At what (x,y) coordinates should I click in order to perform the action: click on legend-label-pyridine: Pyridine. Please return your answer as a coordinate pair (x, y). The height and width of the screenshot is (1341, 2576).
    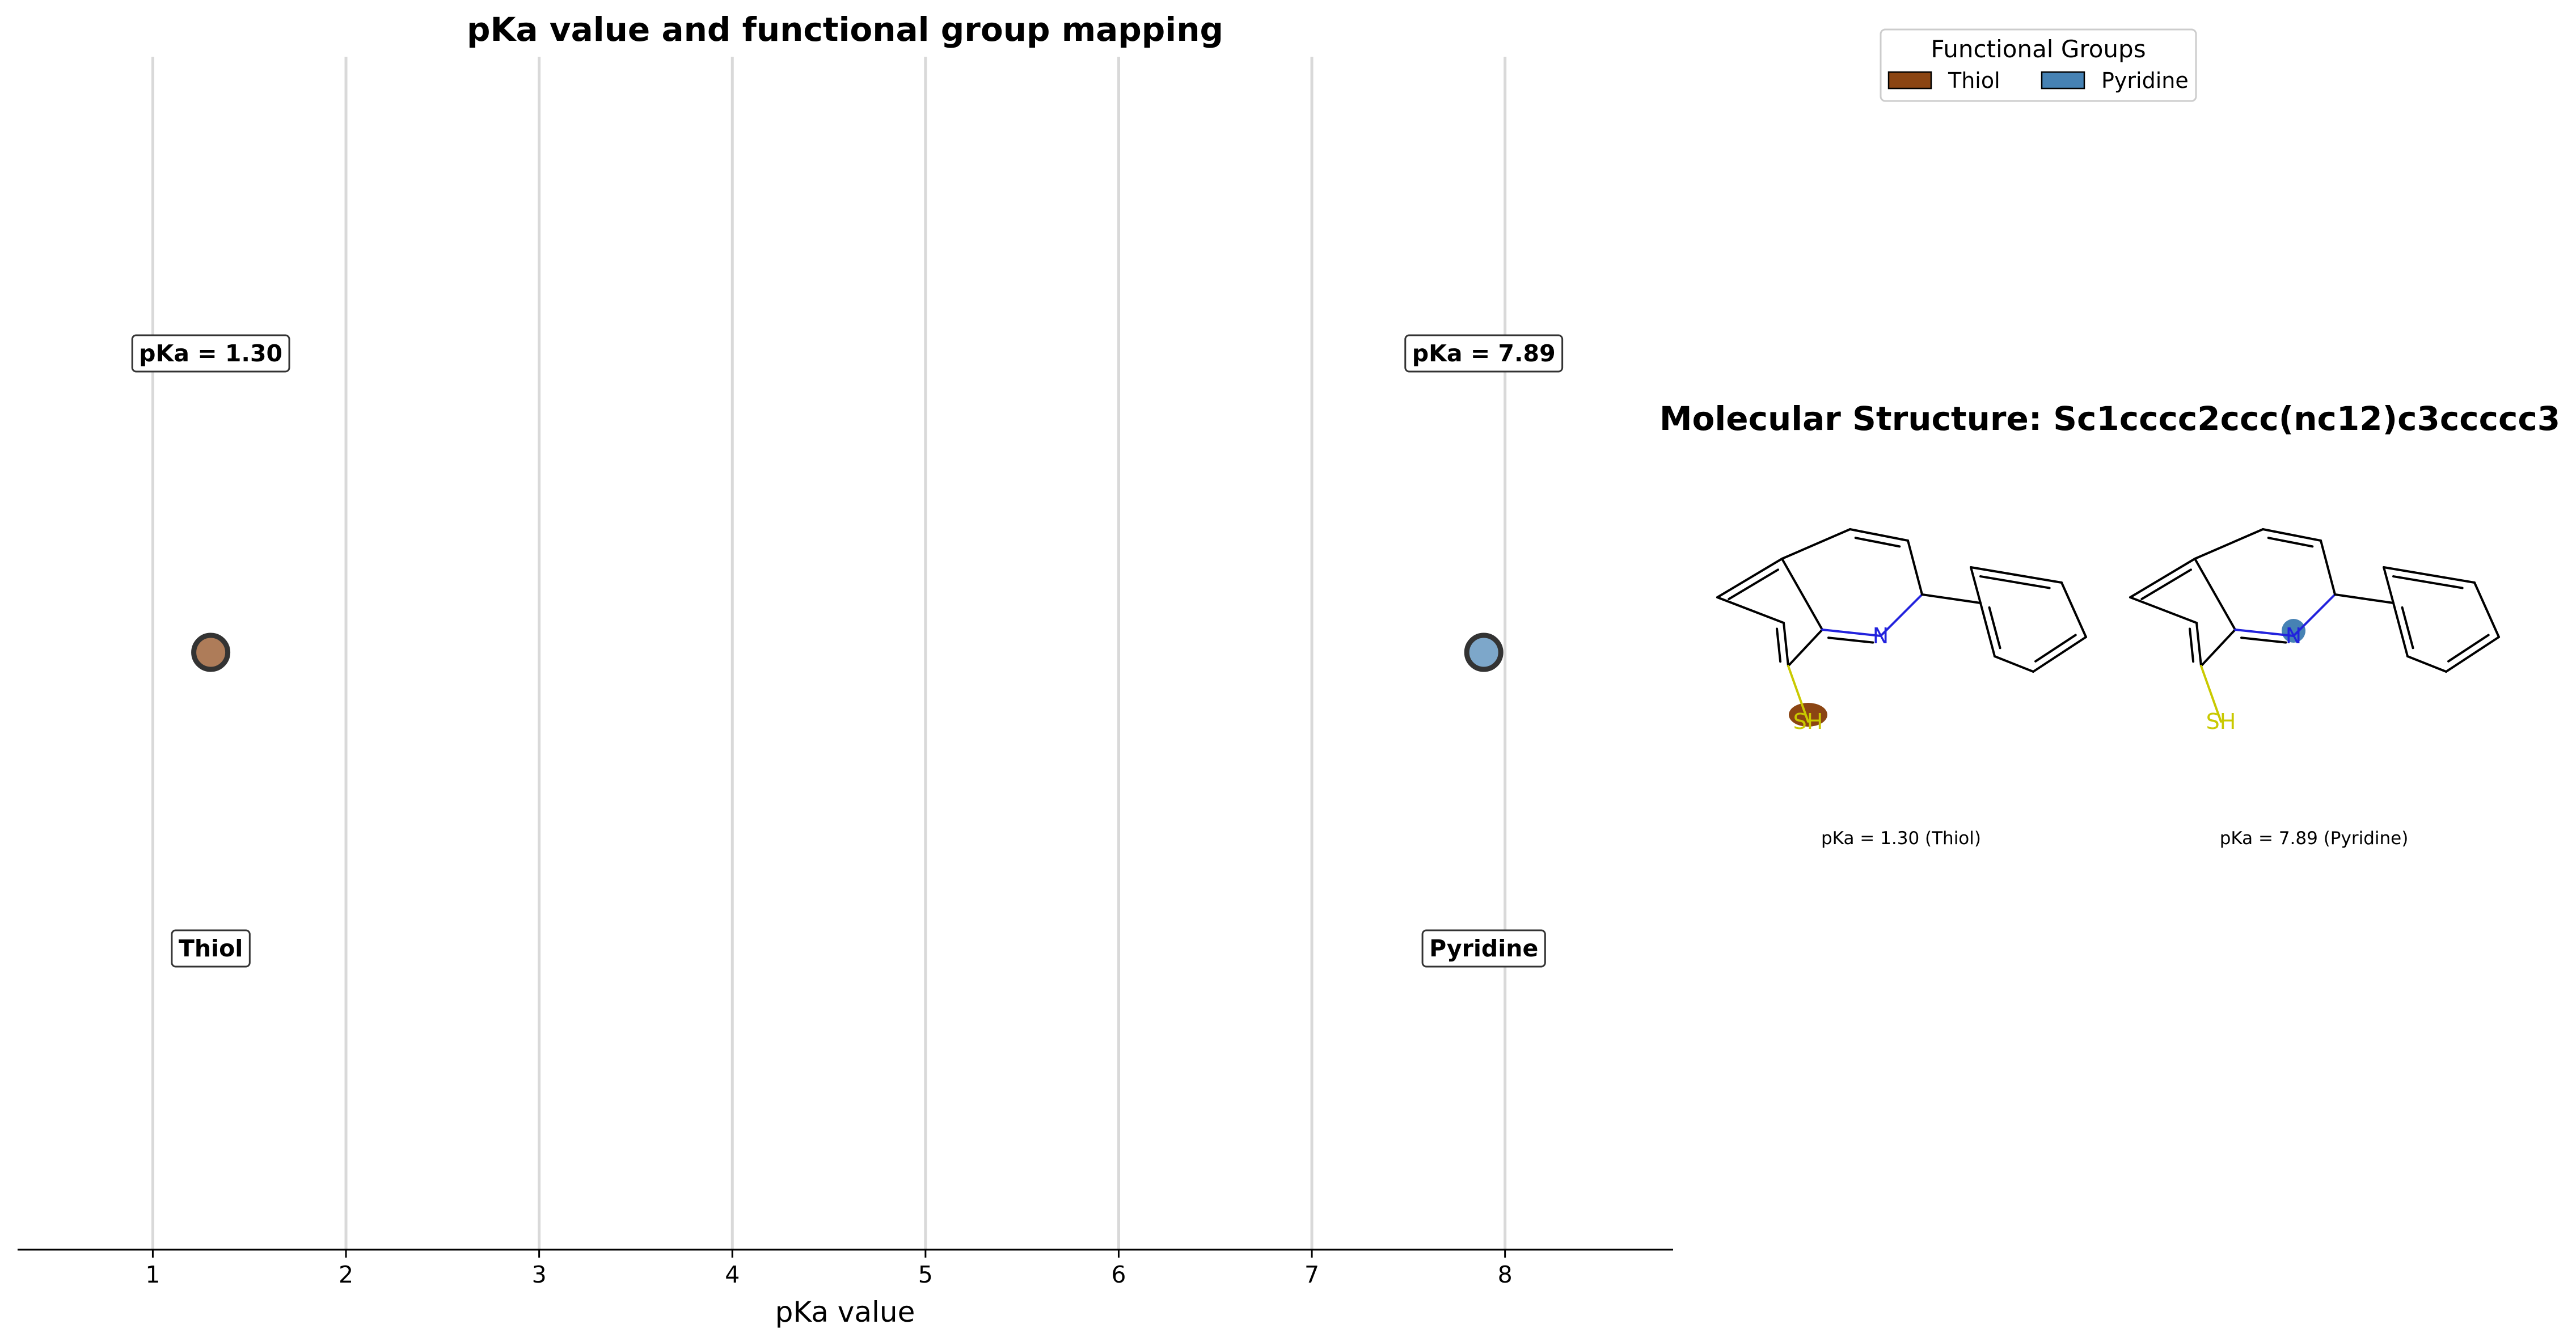
    Looking at the image, I should click on (2145, 80).